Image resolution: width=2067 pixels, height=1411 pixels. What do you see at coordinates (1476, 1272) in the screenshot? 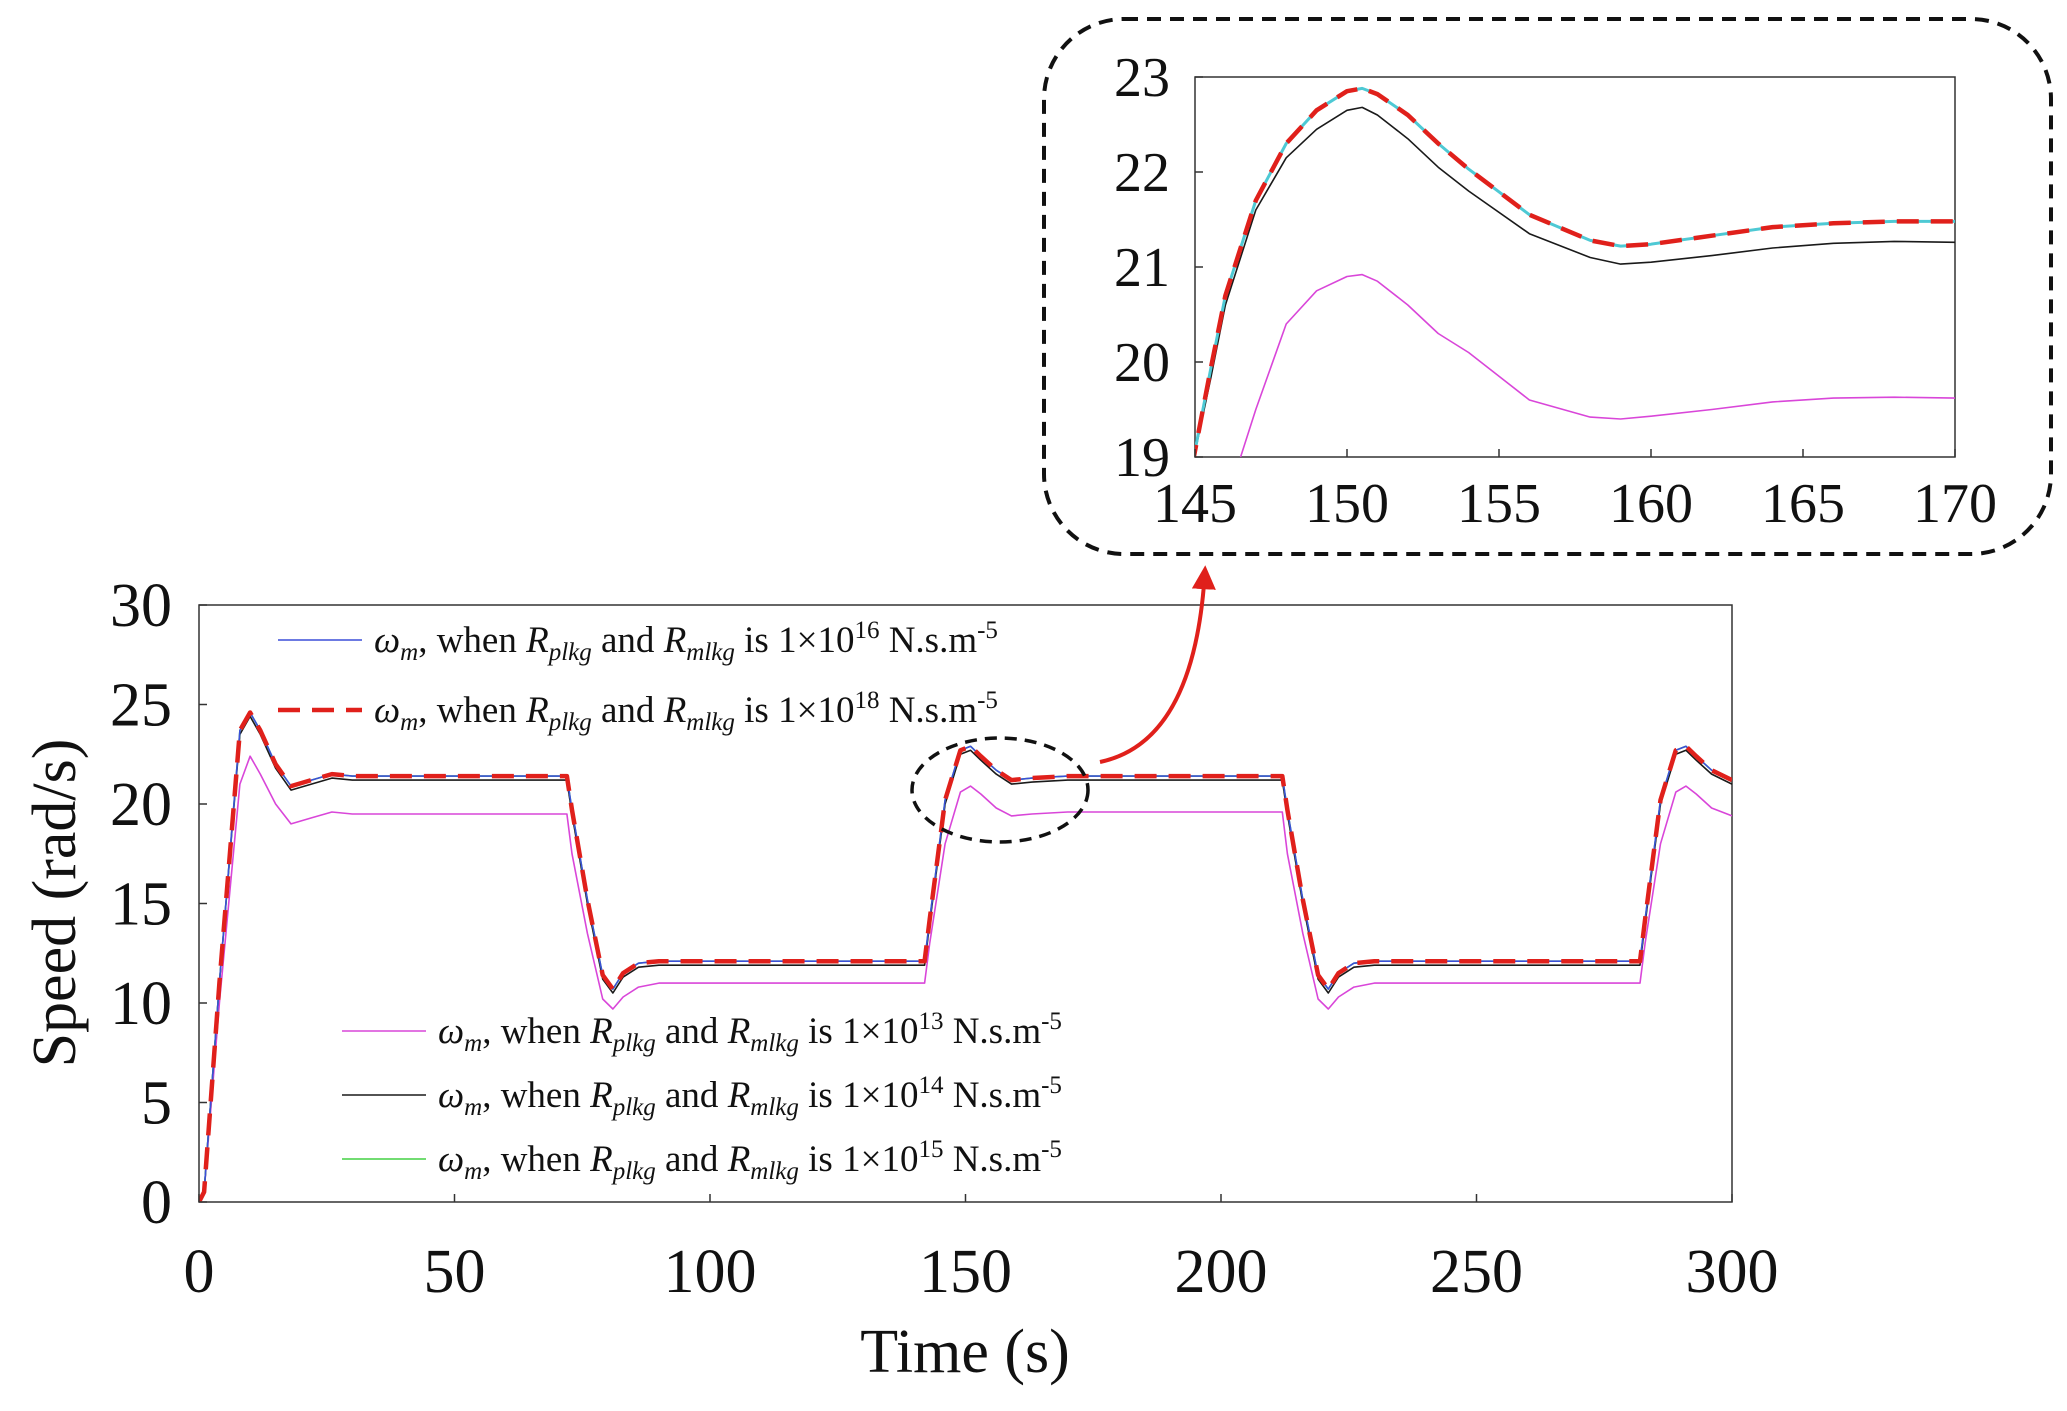
I see `main-x-tick-label: 250` at bounding box center [1476, 1272].